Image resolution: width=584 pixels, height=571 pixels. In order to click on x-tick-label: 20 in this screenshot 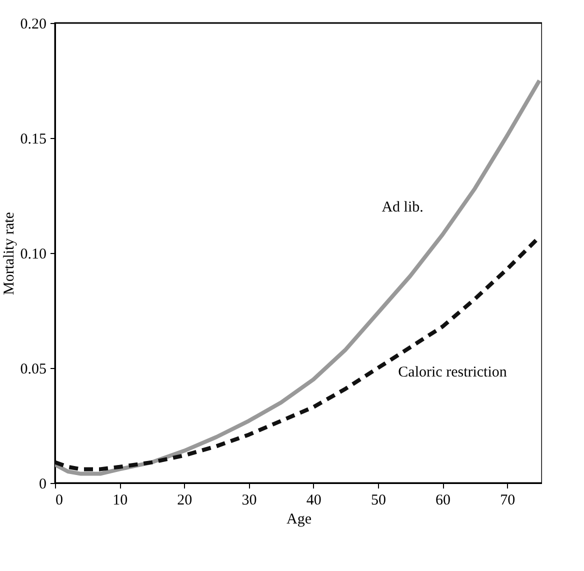, I will do `click(184, 500)`.